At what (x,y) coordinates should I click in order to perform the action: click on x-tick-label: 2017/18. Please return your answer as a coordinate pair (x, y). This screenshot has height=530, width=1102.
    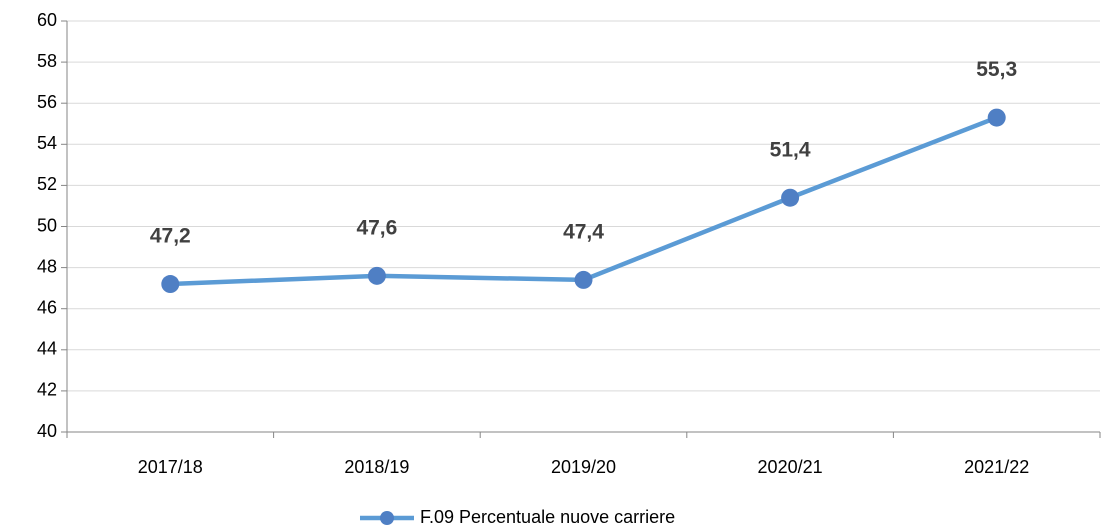
    Looking at the image, I should click on (170, 467).